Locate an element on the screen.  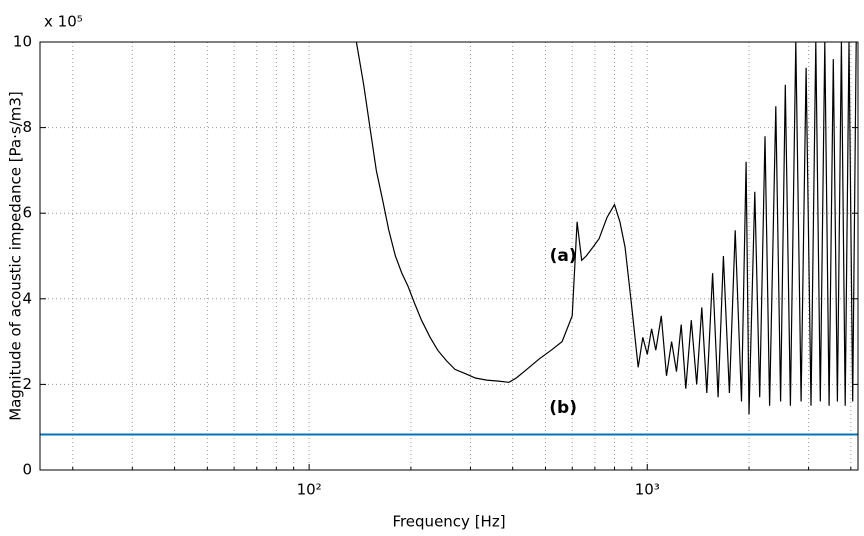
y-tick-label: 10 is located at coordinates (22, 42).